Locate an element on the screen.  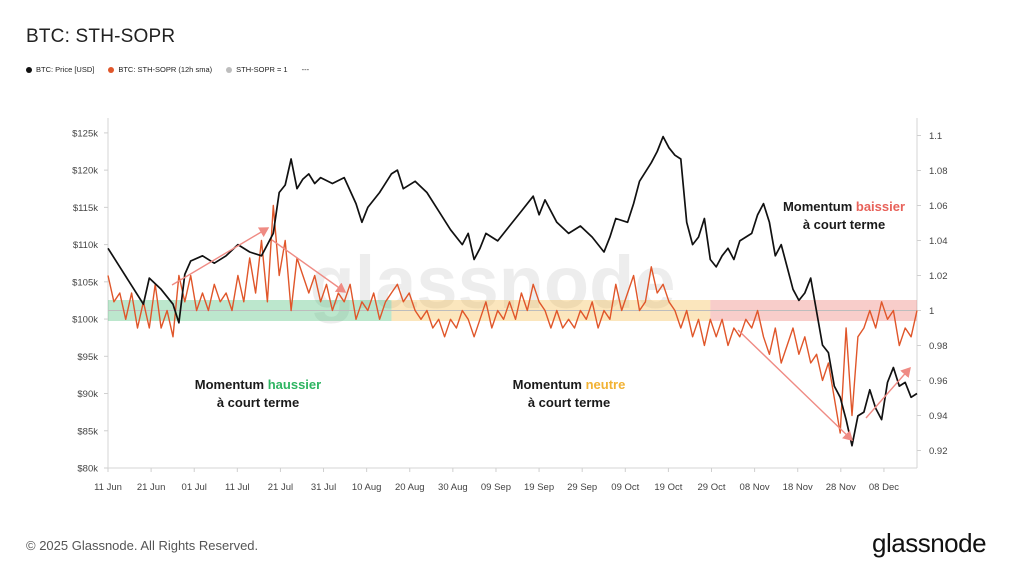
chart-title: BTC: STH-SOPR is located at coordinates (101, 36).